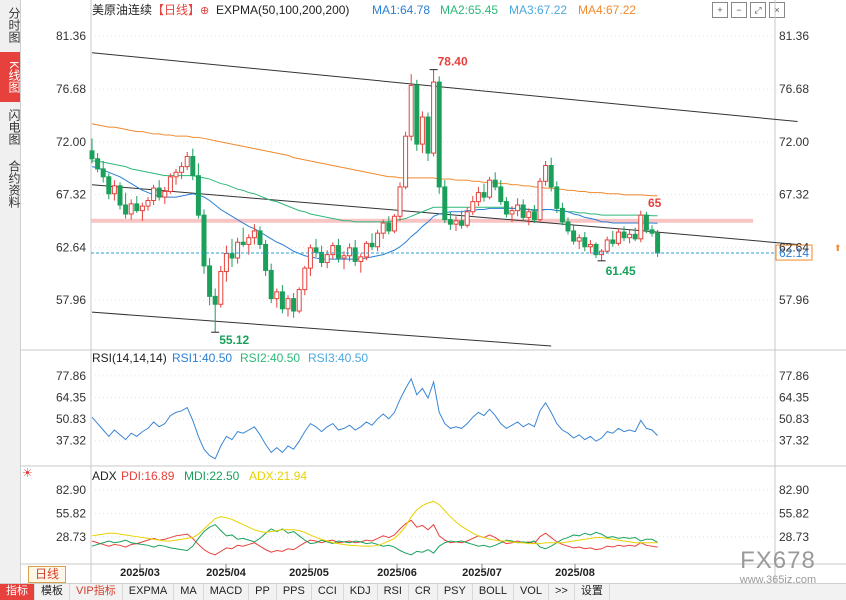 The height and width of the screenshot is (600, 846). Describe the element at coordinates (374, 160) in the screenshot. I see `ema200-line` at that location.